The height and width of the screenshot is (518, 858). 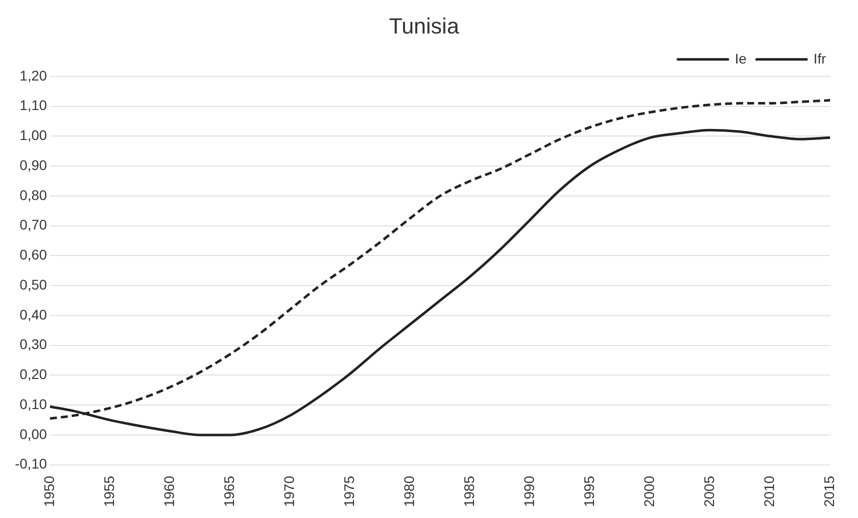 I want to click on x-tick-label: 1975, so click(x=348, y=492).